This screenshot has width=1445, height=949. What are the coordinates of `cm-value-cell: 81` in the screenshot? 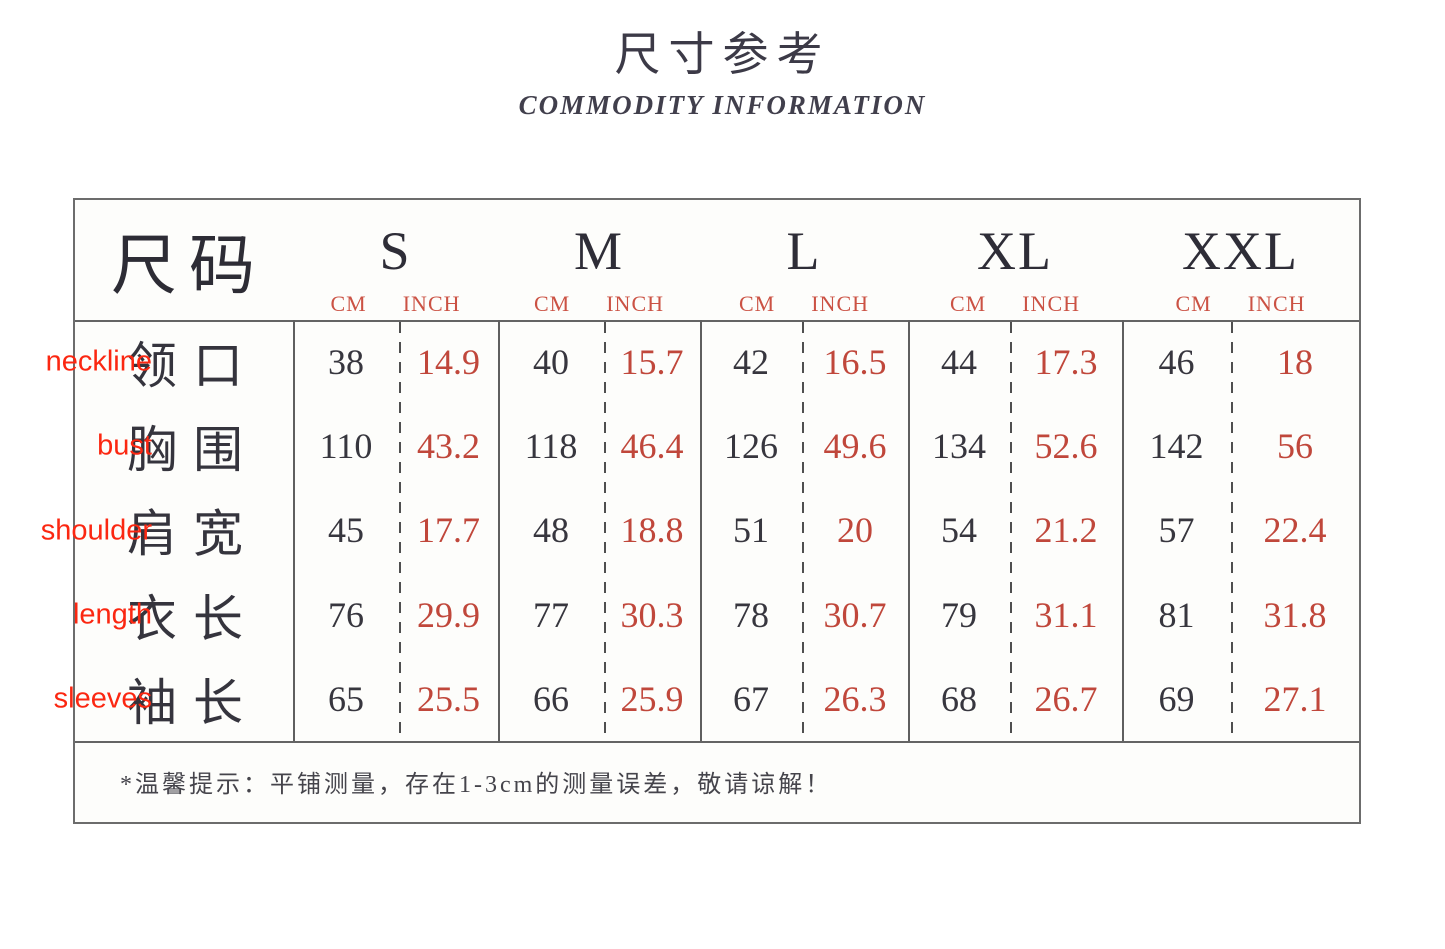 It's located at (1176, 614).